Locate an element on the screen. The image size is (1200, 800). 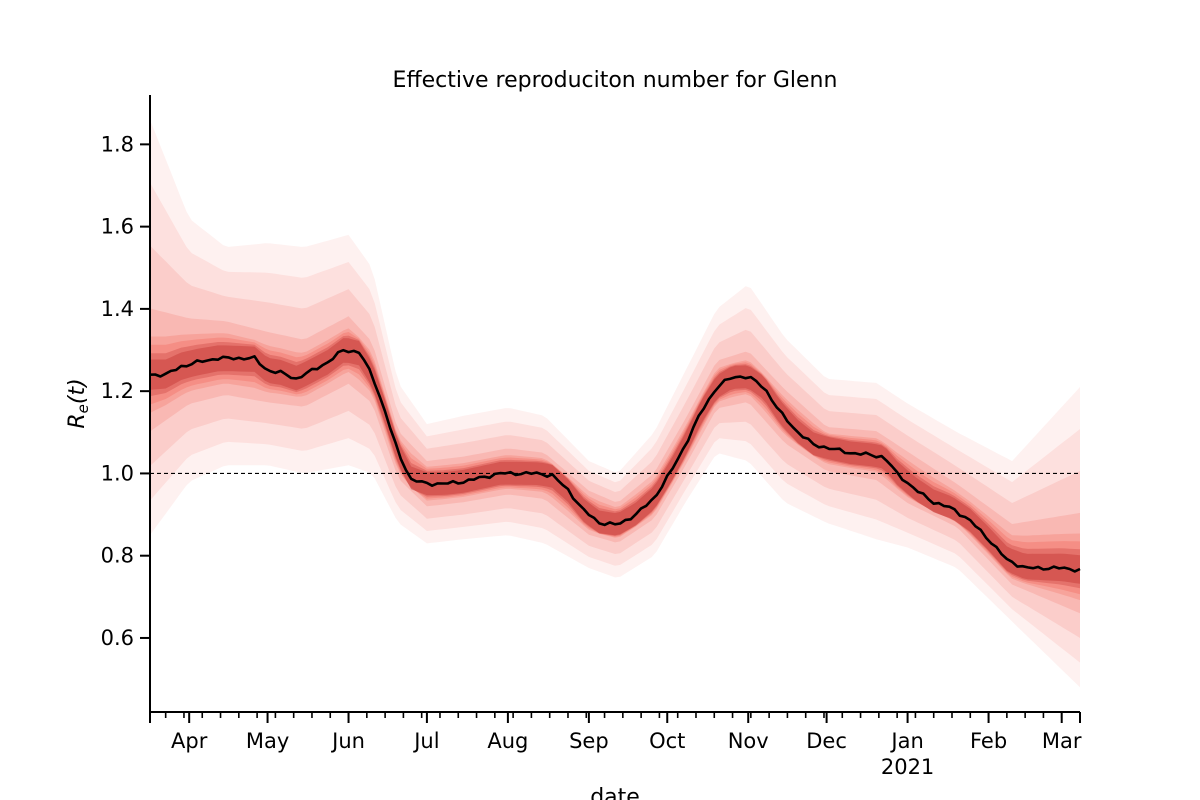
y-axis-ticks: 0.6 0.8 1.0 1.2 1.4 1.6 1.8 is located at coordinates (125, 391).